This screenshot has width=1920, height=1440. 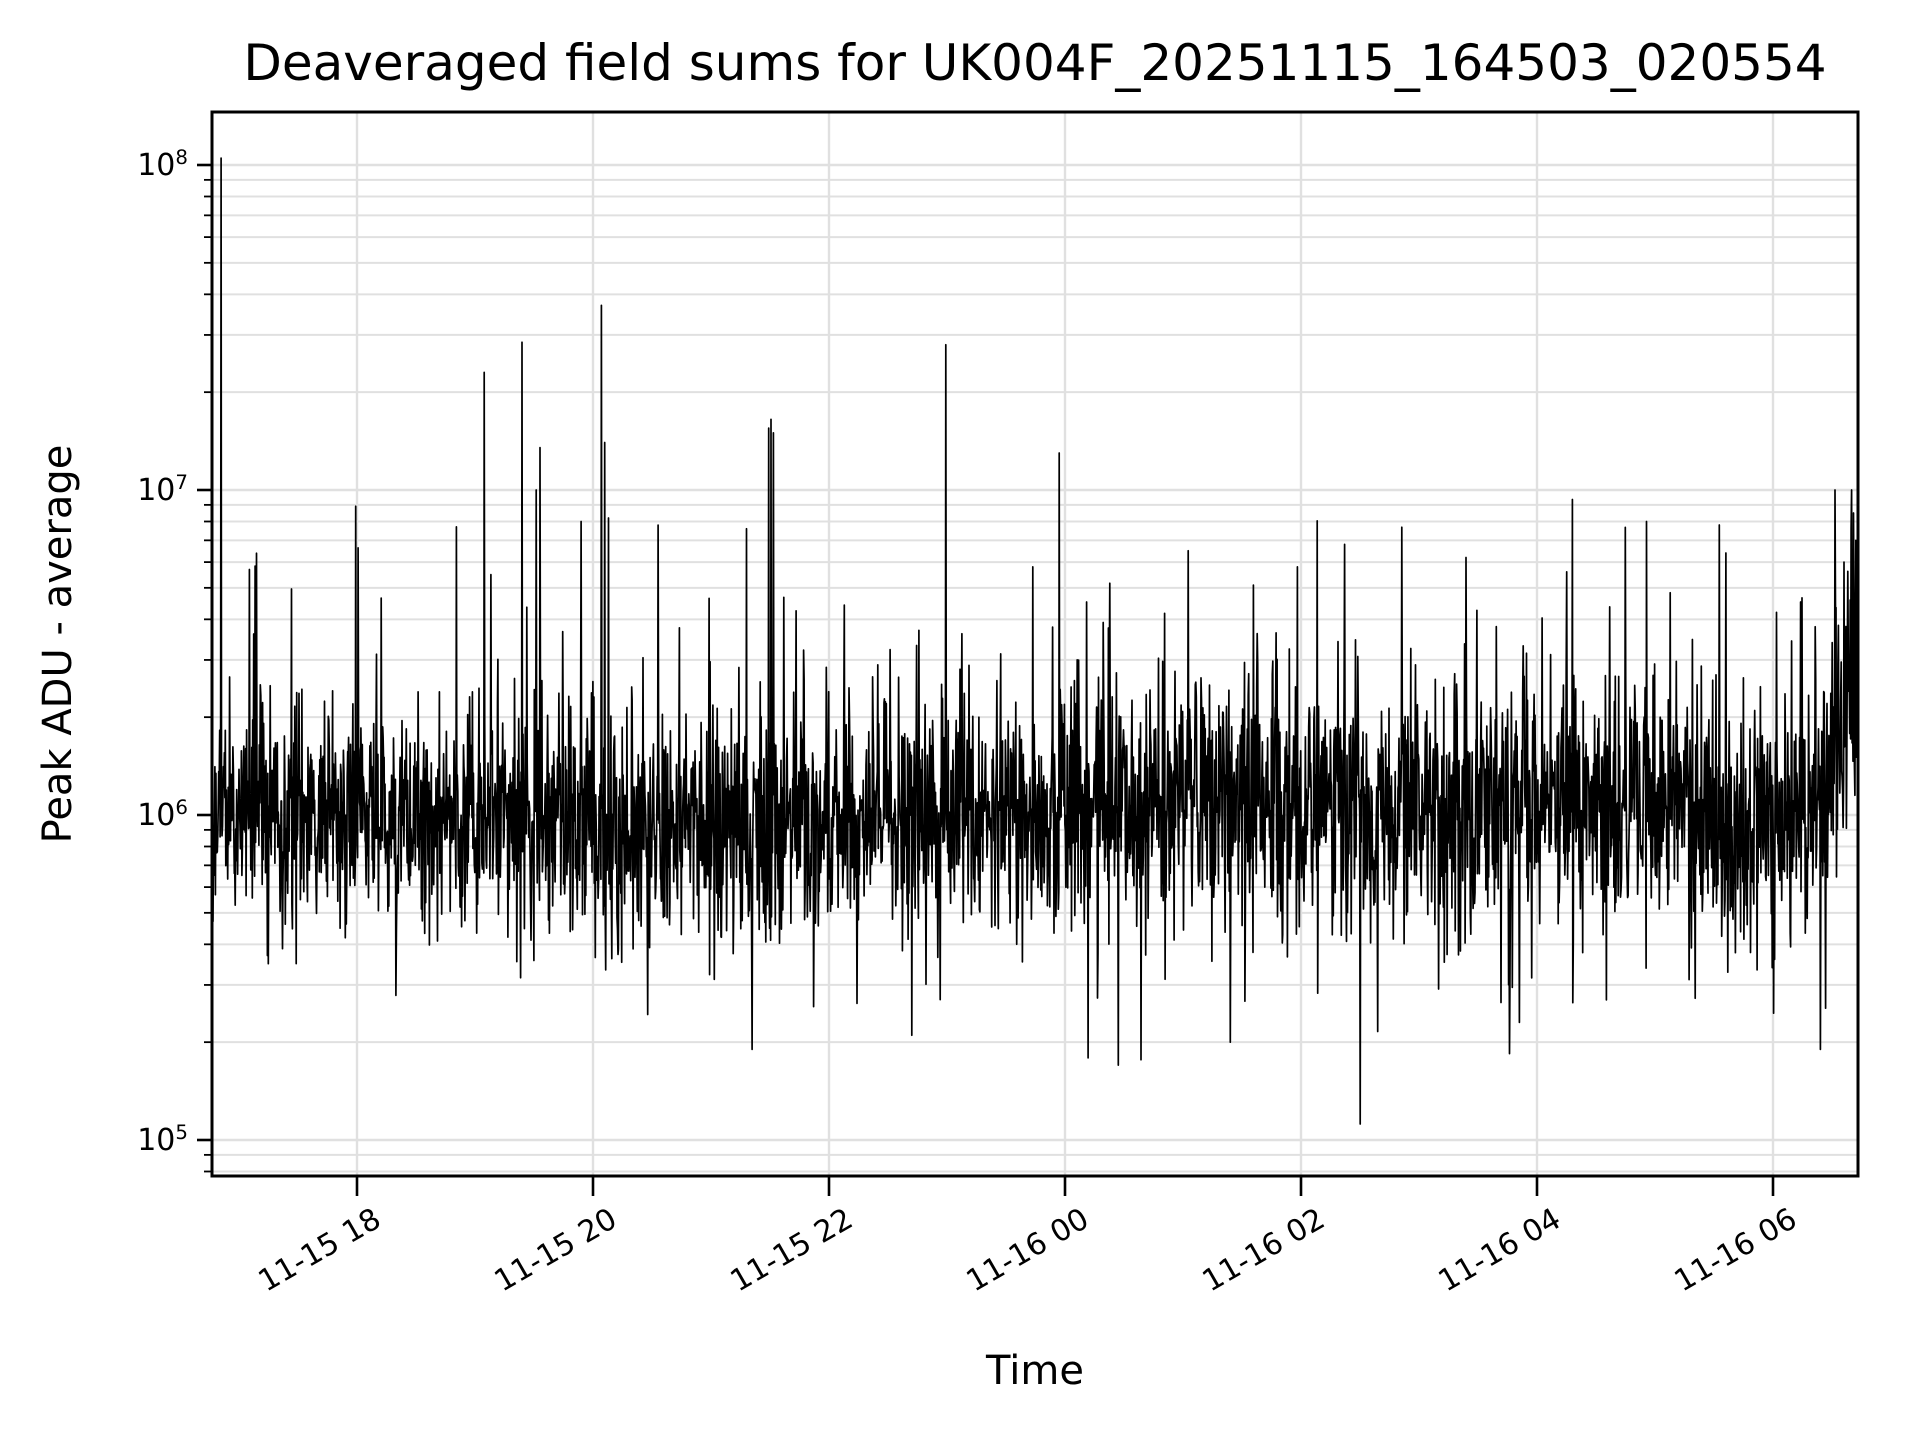 What do you see at coordinates (58, 644) in the screenshot?
I see `y-axis-label: Peak ADU - average` at bounding box center [58, 644].